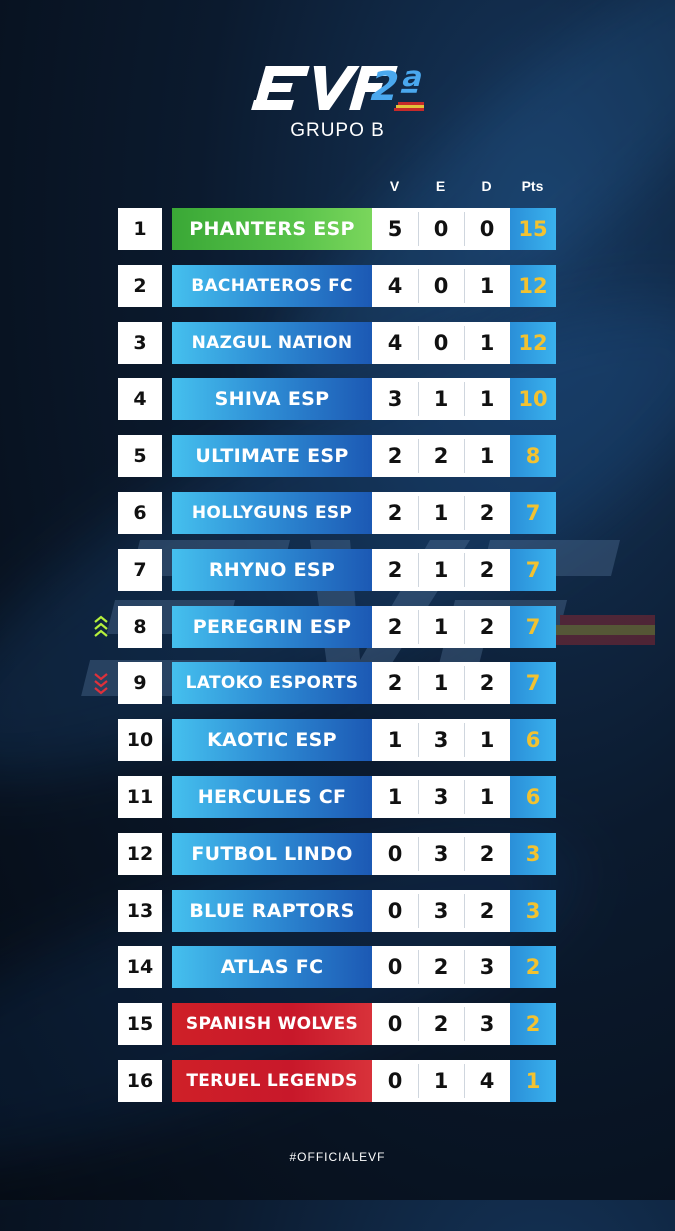  I want to click on team-name-cell: PEREGRIN ESP, so click(272, 627).